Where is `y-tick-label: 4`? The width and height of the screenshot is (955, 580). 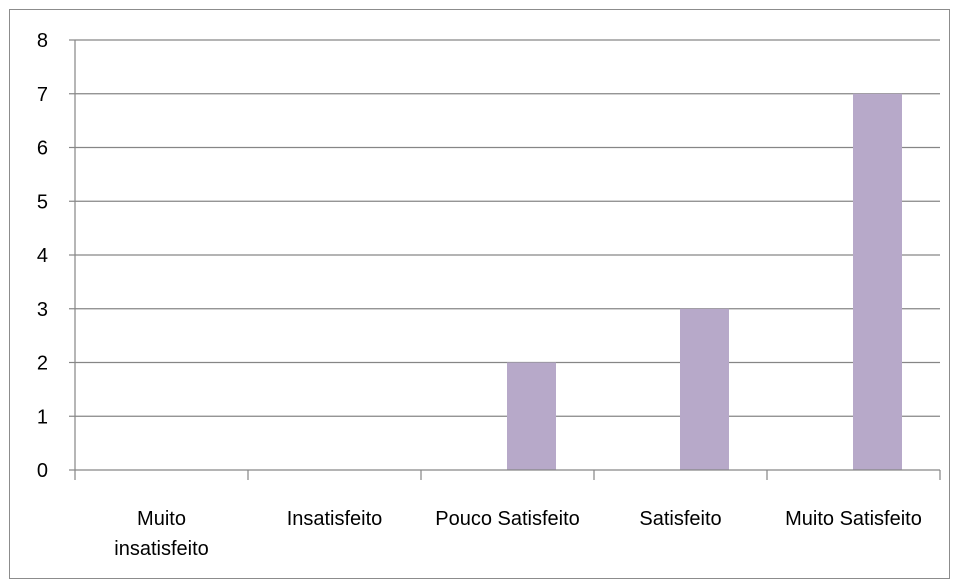 y-tick-label: 4 is located at coordinates (42, 256).